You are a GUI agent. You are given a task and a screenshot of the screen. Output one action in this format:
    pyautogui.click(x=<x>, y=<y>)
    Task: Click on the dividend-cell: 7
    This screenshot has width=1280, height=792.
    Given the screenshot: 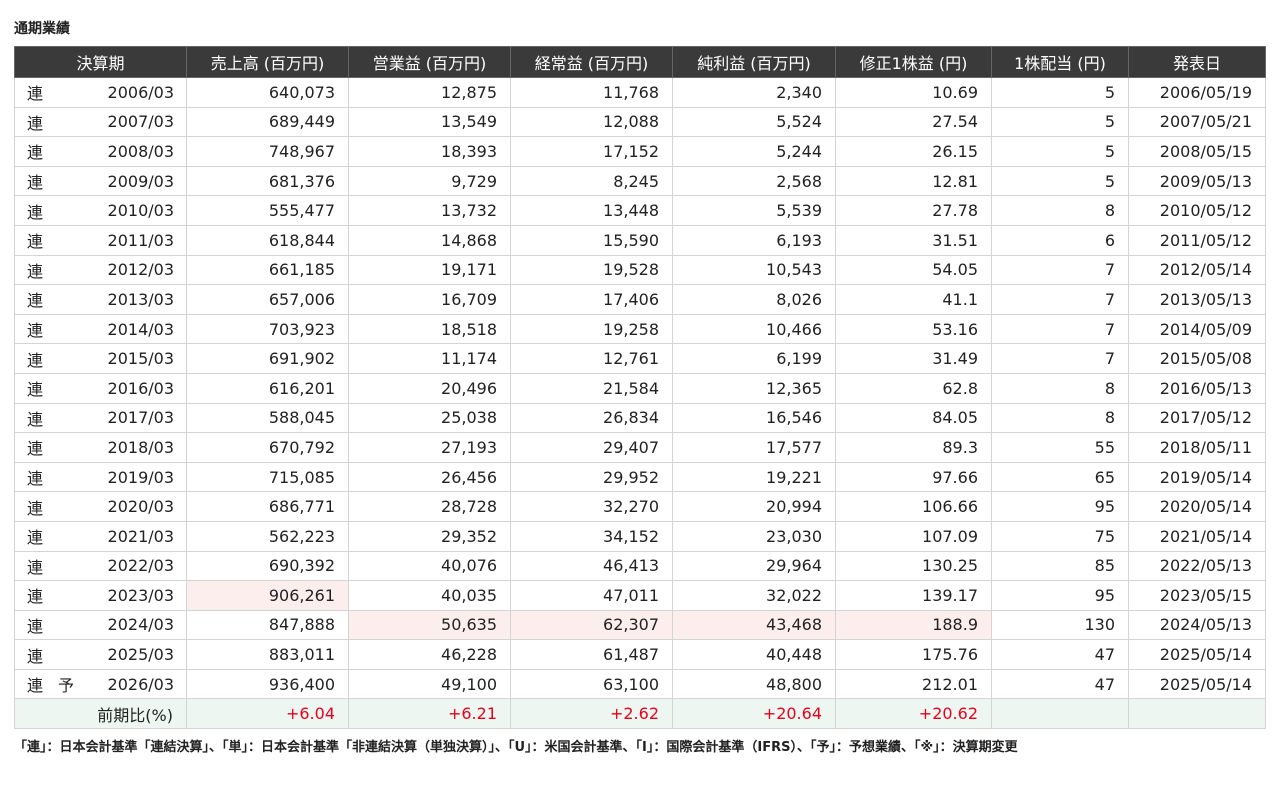 What is the action you would take?
    pyautogui.click(x=1060, y=299)
    